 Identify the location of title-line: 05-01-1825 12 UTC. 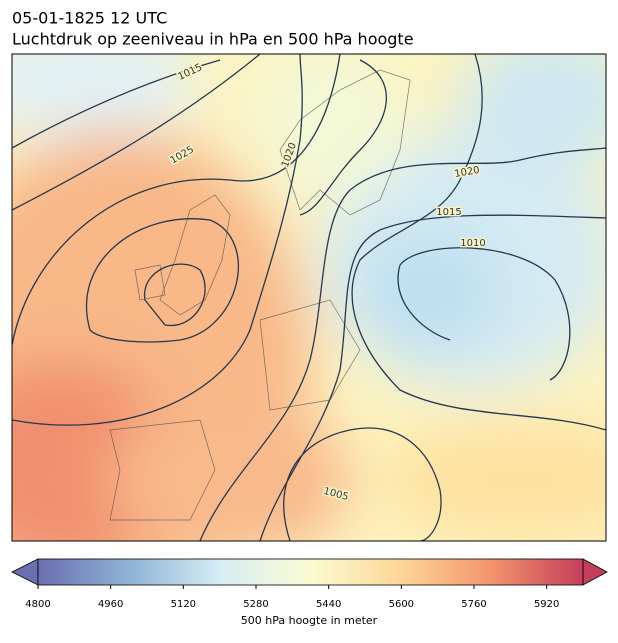
(89, 18).